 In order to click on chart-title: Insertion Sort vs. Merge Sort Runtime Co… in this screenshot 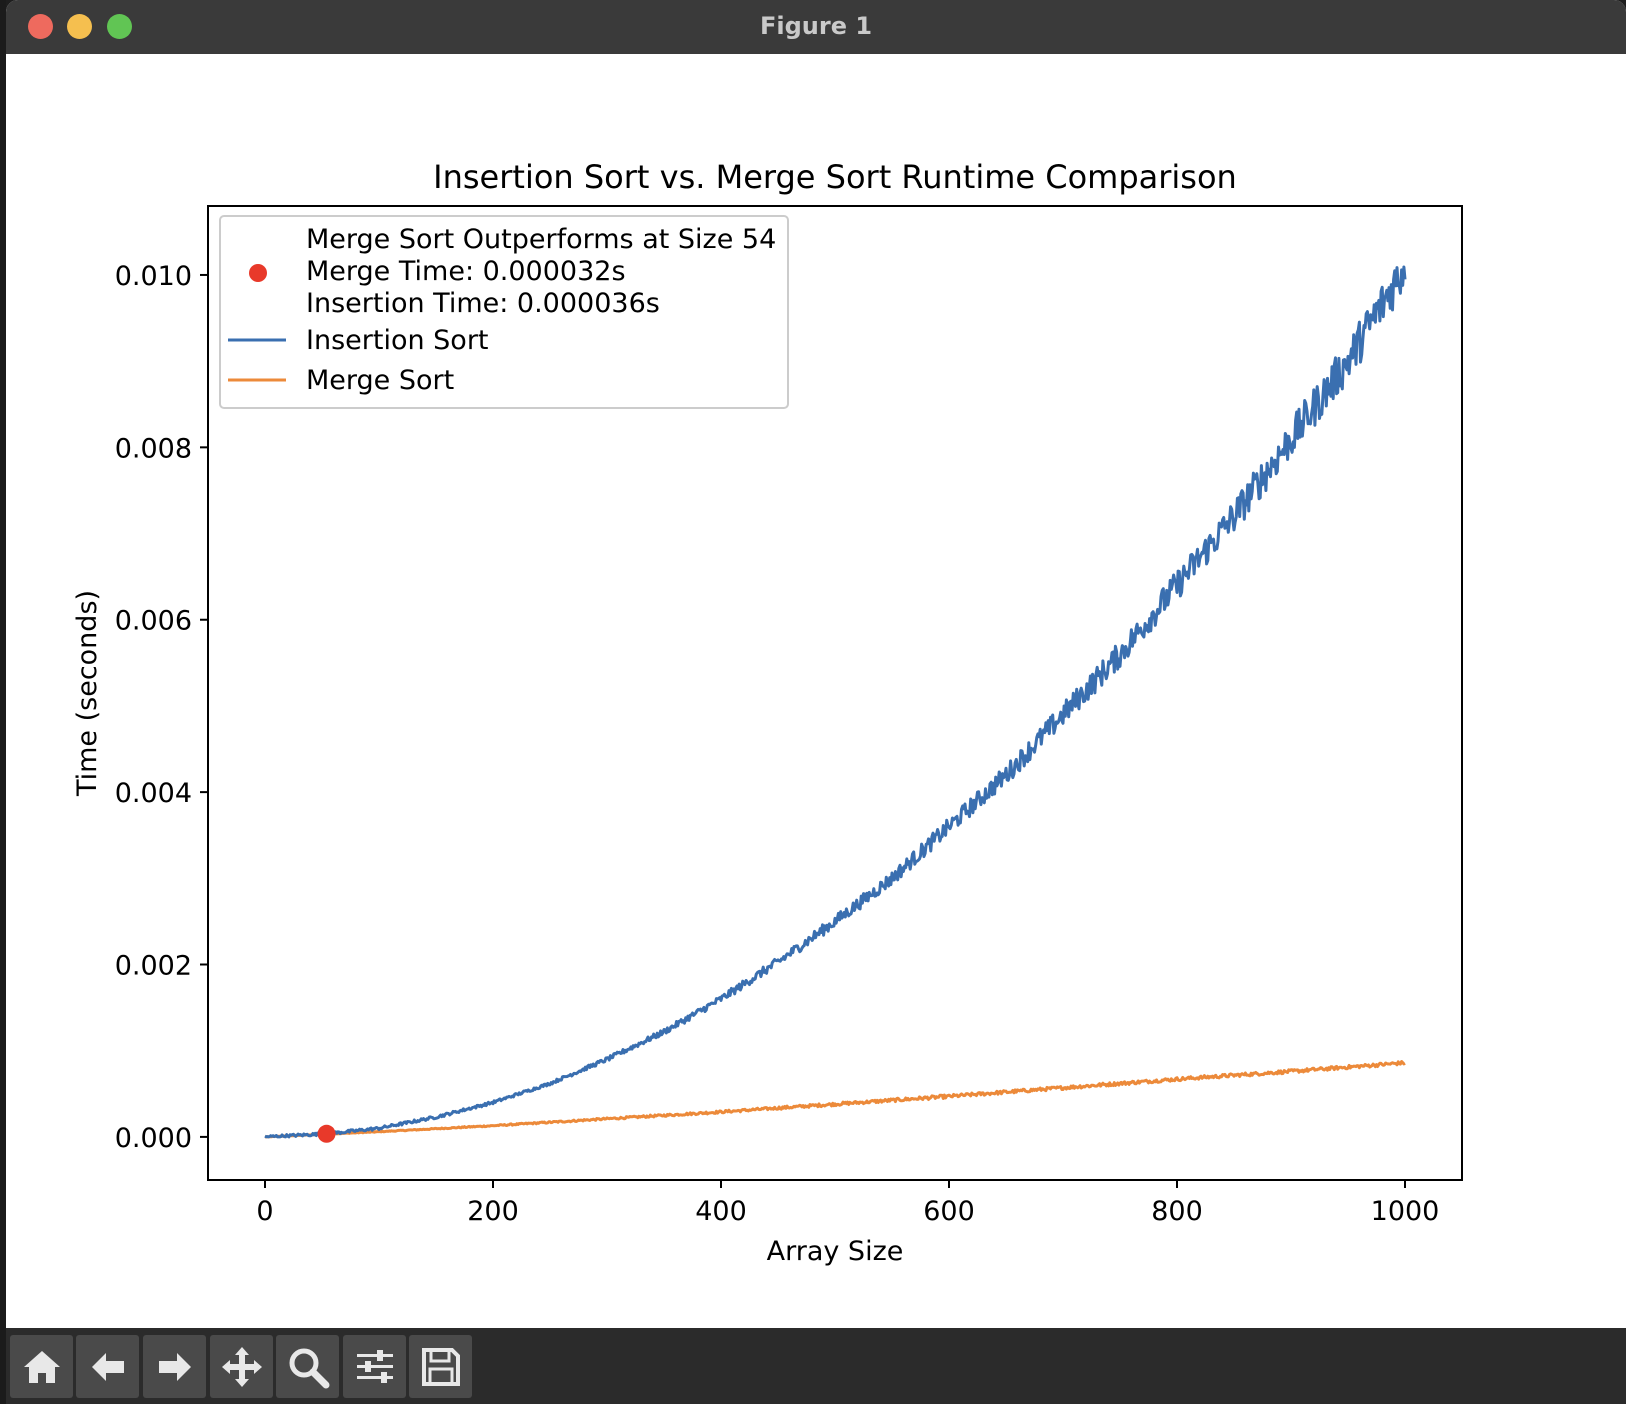, I will do `click(835, 177)`.